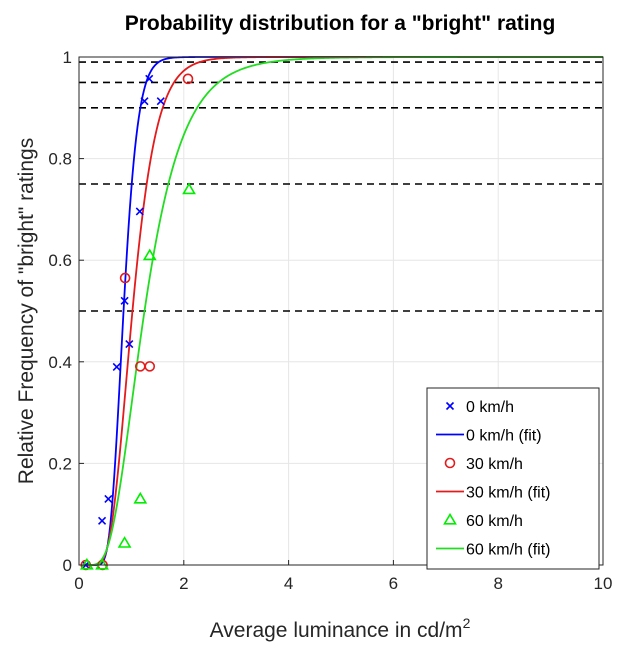  I want to click on x-tick-label: 8, so click(497, 583).